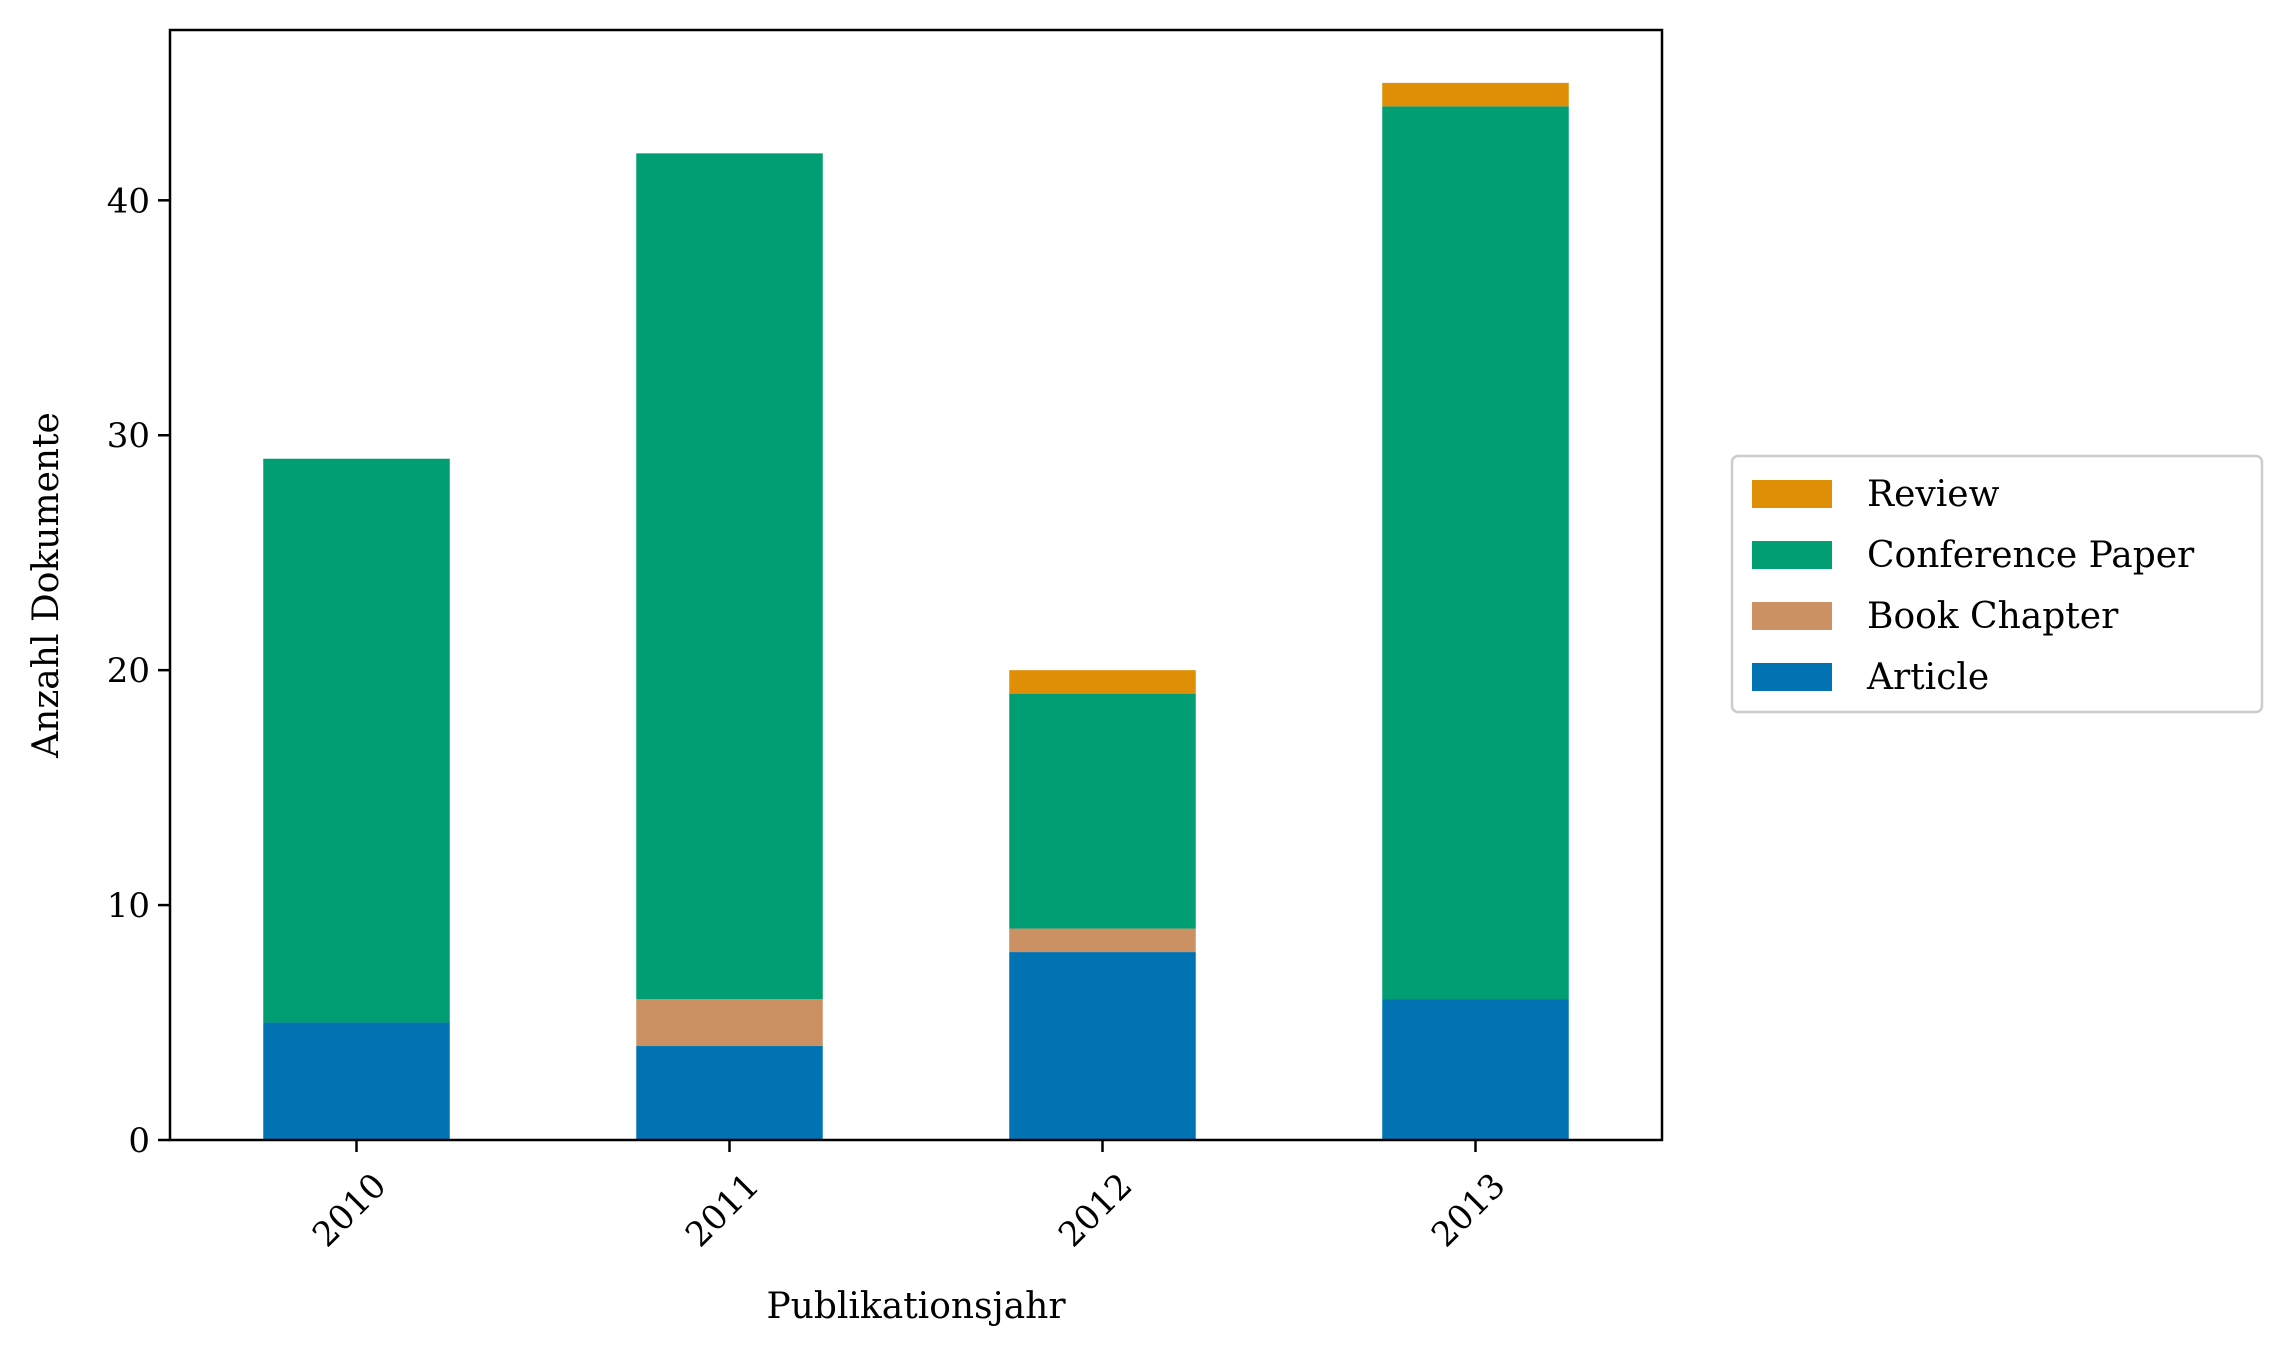 This screenshot has width=2290, height=1358. What do you see at coordinates (1933, 494) in the screenshot?
I see `legend-label-review: Review` at bounding box center [1933, 494].